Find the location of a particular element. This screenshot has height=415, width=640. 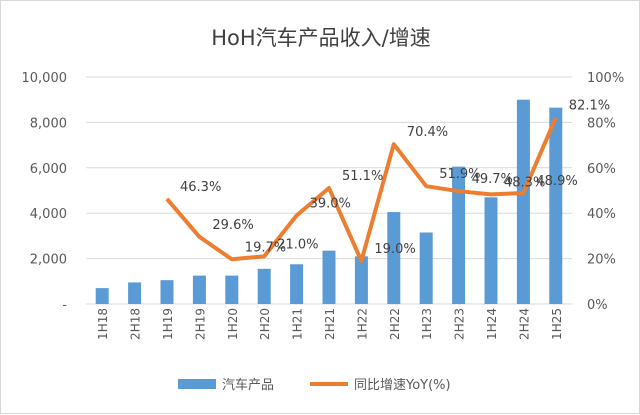

y-left-tick-label: 10,000 is located at coordinates (45, 78).